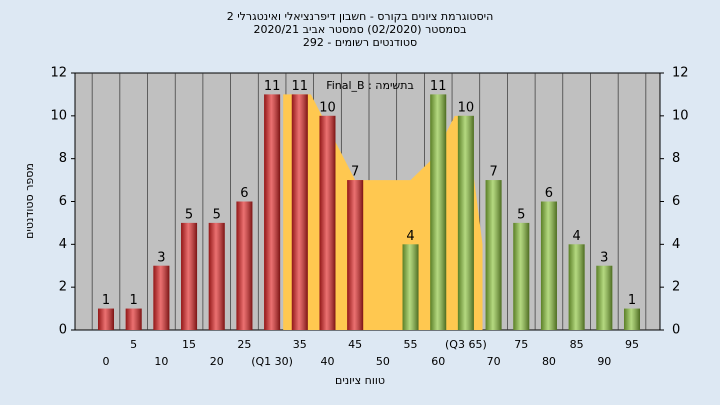  Describe the element at coordinates (327, 361) in the screenshot. I see `x-tick-label: 40` at that location.